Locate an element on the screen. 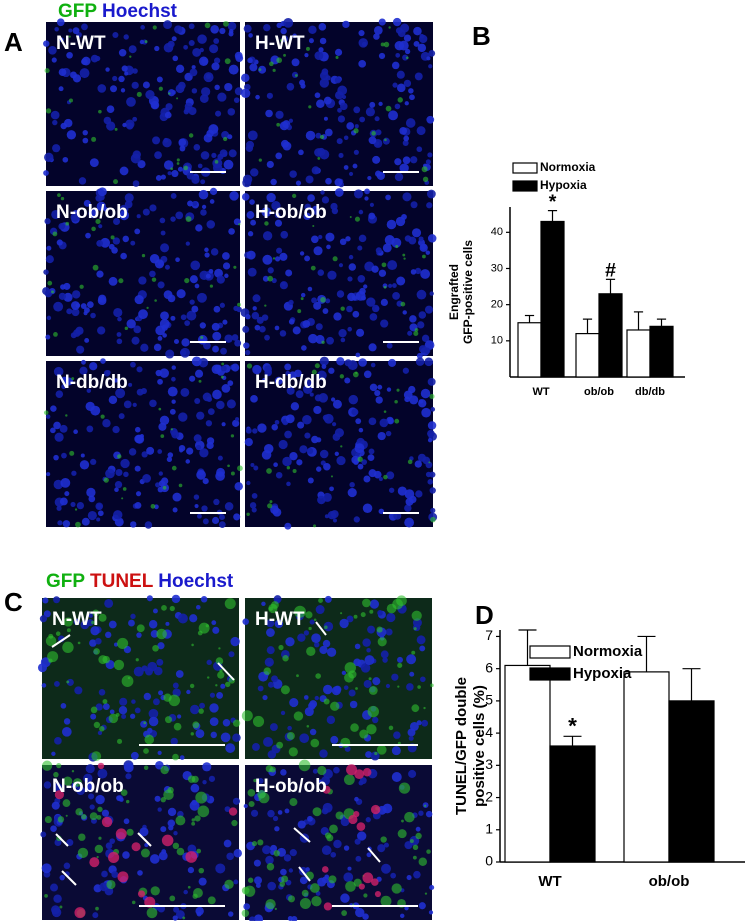 This screenshot has height=921, width=755. image-label: N-WT is located at coordinates (81, 43).